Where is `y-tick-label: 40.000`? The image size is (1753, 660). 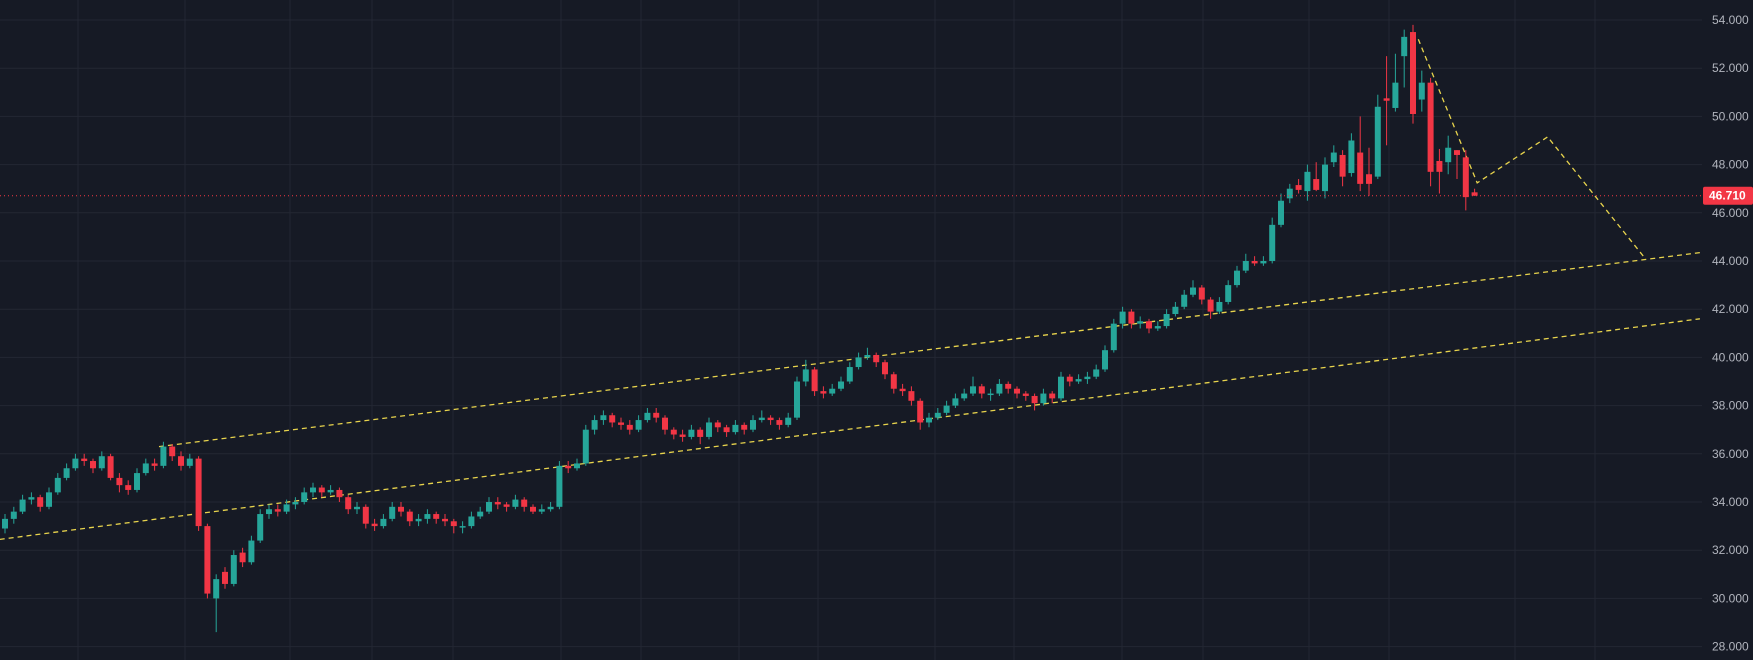 y-tick-label: 40.000 is located at coordinates (1730, 357).